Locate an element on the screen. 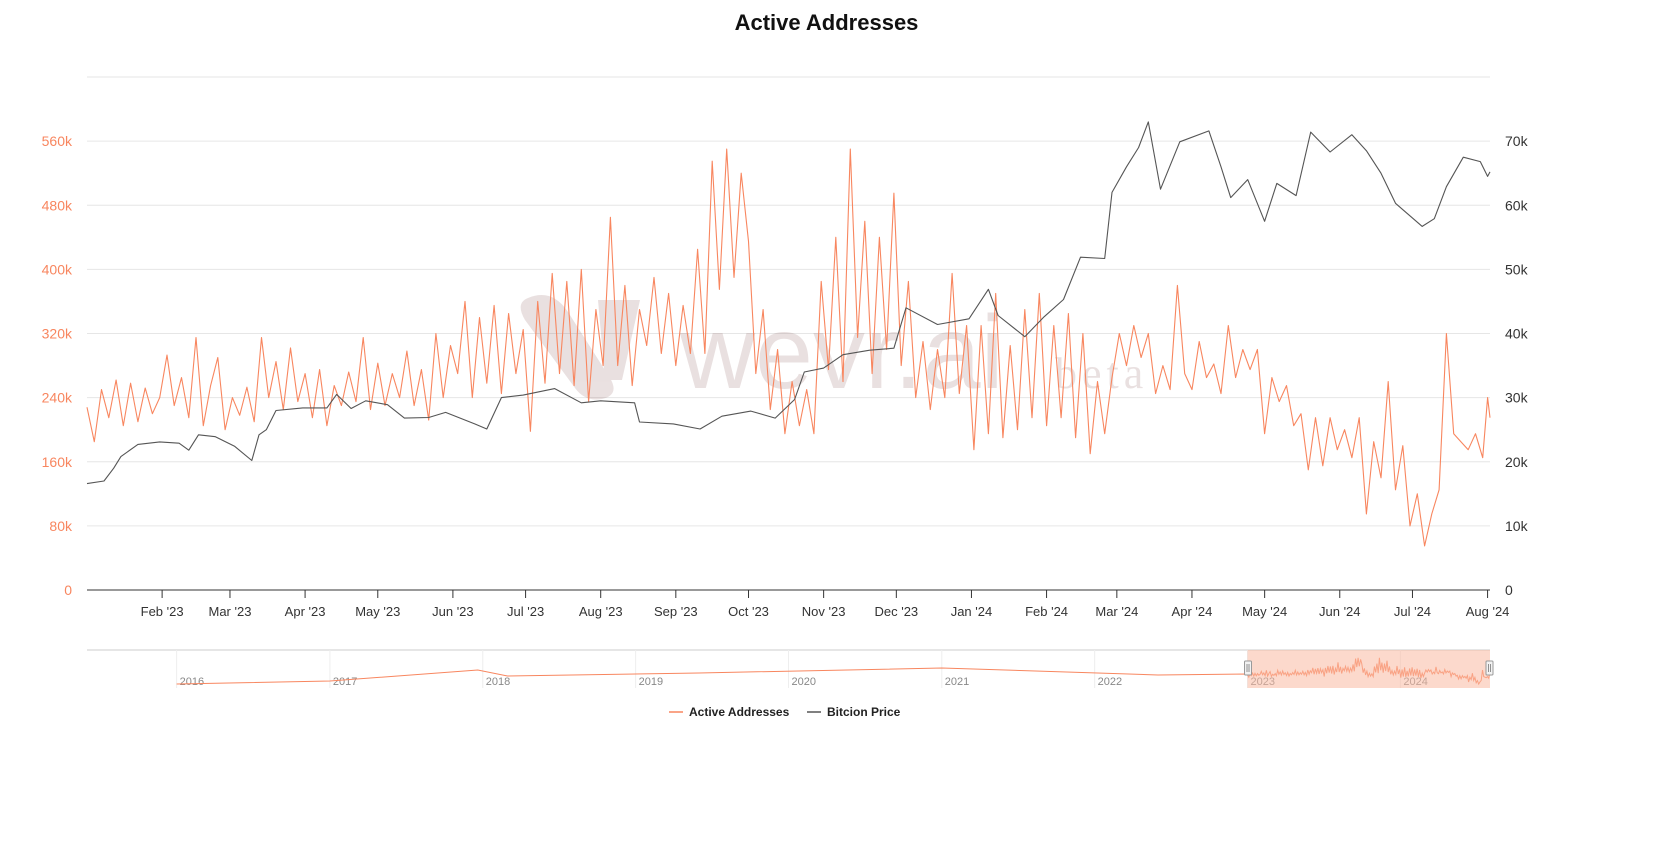 Image resolution: width=1653 pixels, height=842 pixels. legend-label: Active Addresses is located at coordinates (739, 712).